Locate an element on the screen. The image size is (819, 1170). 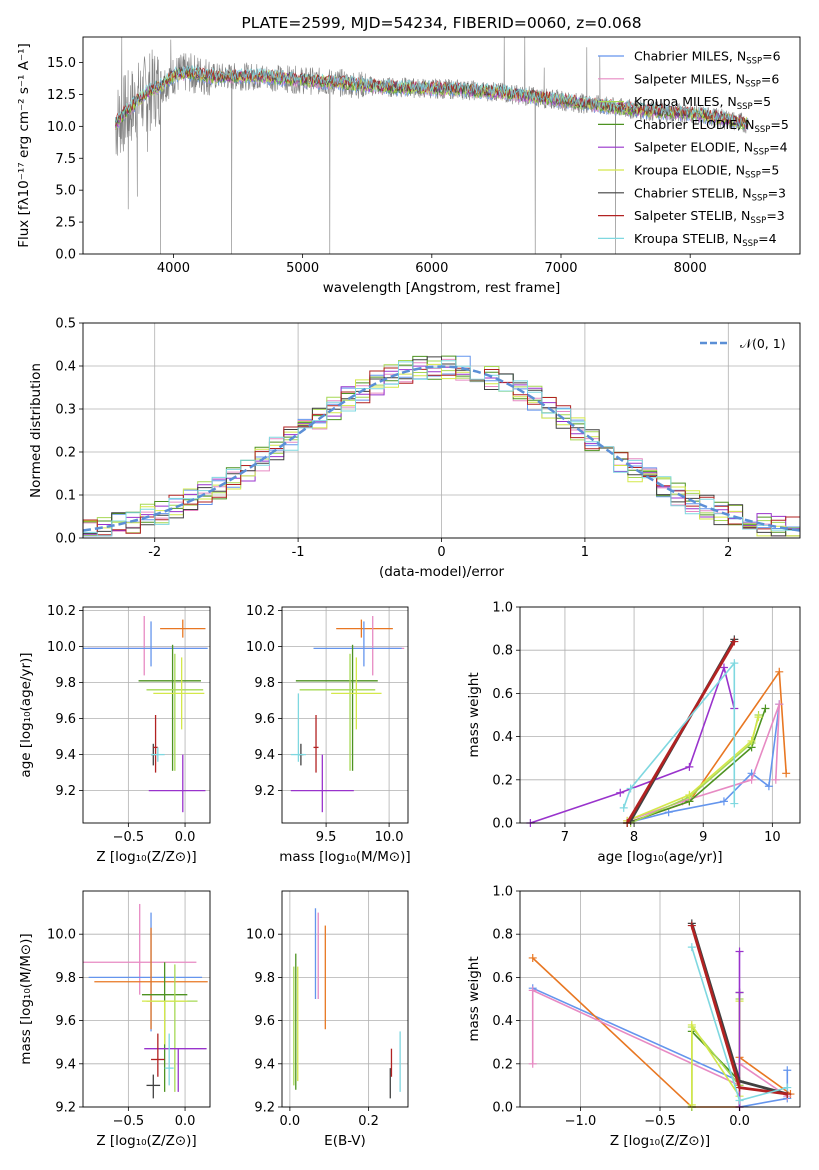
legend-label: Chabrier ELODIE, NSSP=5 is located at coordinates (711, 126).